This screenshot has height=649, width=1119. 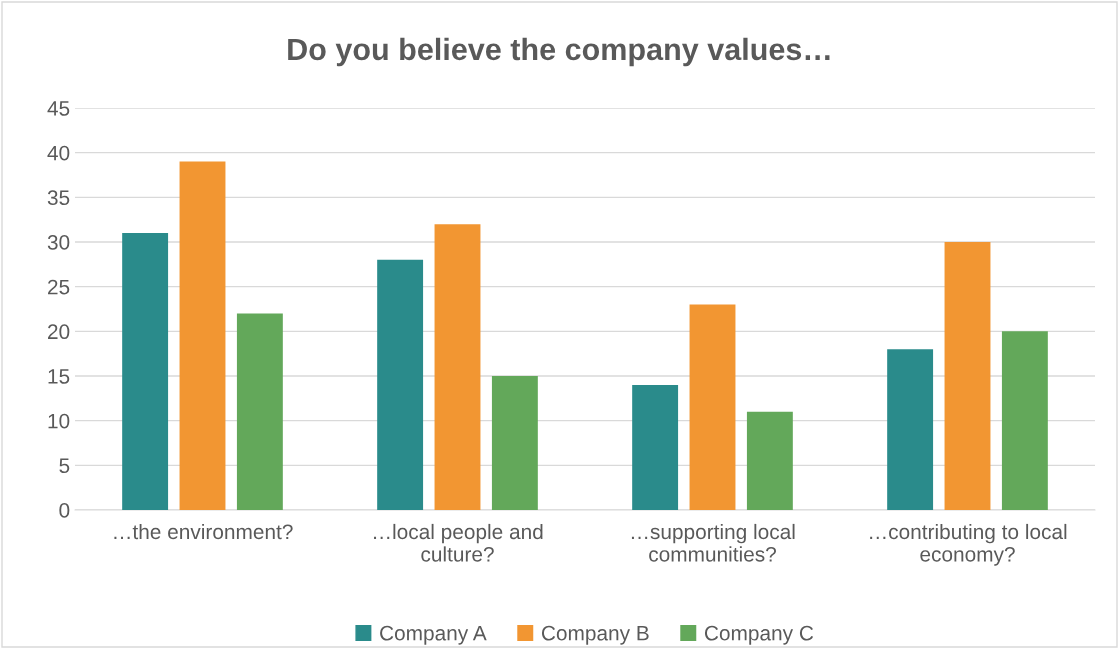 What do you see at coordinates (433, 635) in the screenshot?
I see `legend-label: Company A` at bounding box center [433, 635].